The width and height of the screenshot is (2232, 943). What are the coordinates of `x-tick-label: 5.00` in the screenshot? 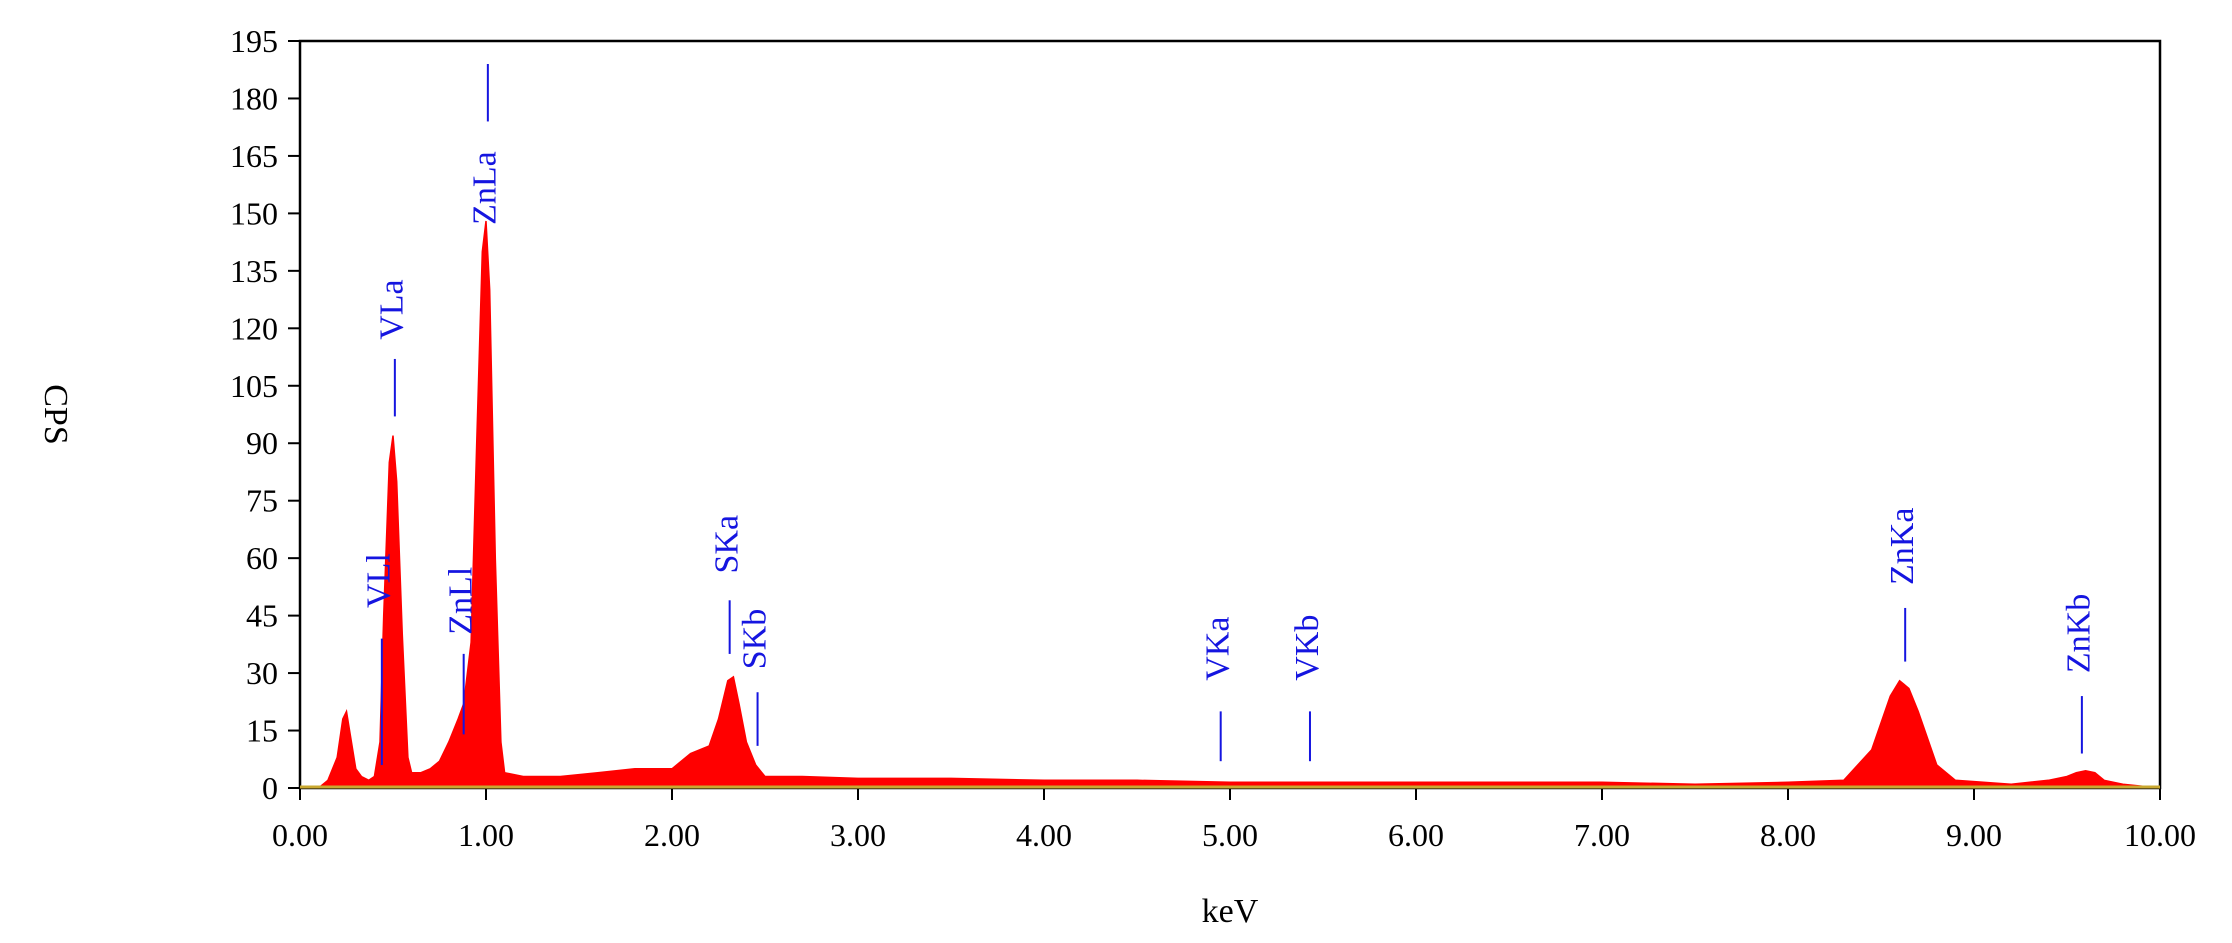 It's located at (1230, 835).